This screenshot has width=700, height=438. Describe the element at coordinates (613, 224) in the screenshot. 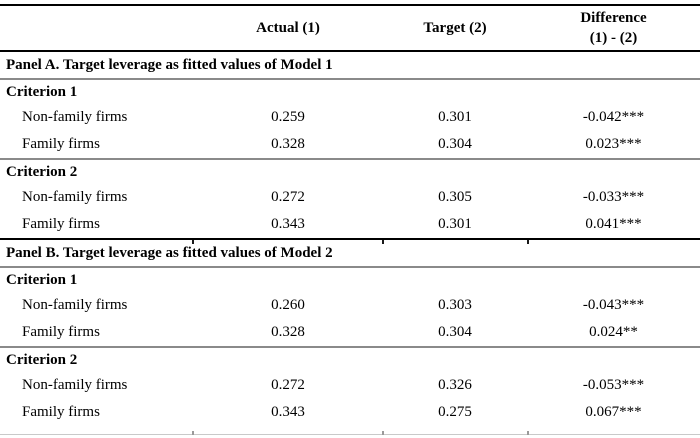

I see `difference-value: 0.041***` at that location.